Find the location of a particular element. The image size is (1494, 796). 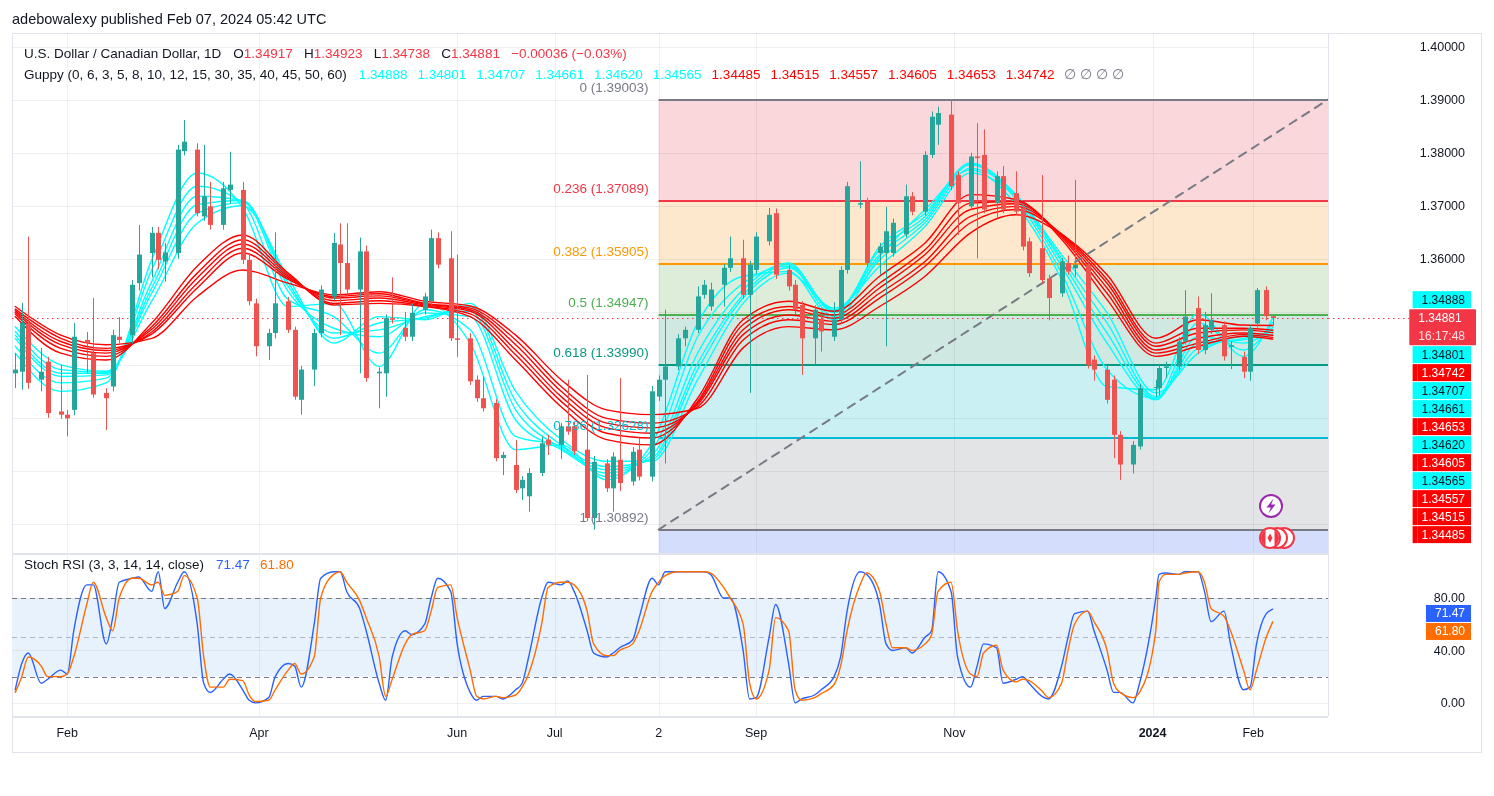

ref-line-label: 0.618 (1.33990) is located at coordinates (601, 352).